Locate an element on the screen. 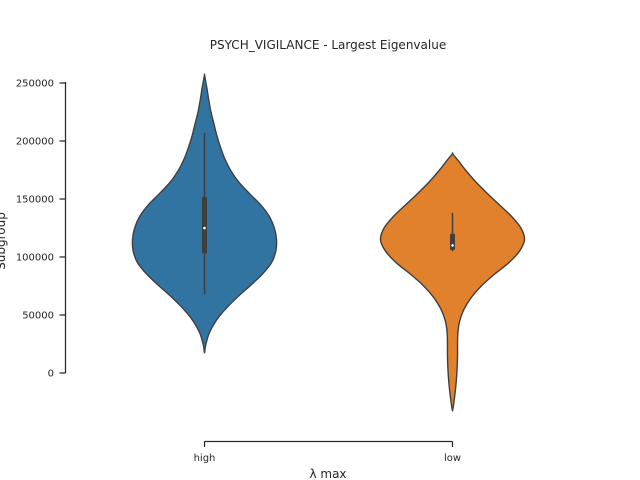 The width and height of the screenshot is (640, 480). y-tick-label: 200000 is located at coordinates (35, 142).